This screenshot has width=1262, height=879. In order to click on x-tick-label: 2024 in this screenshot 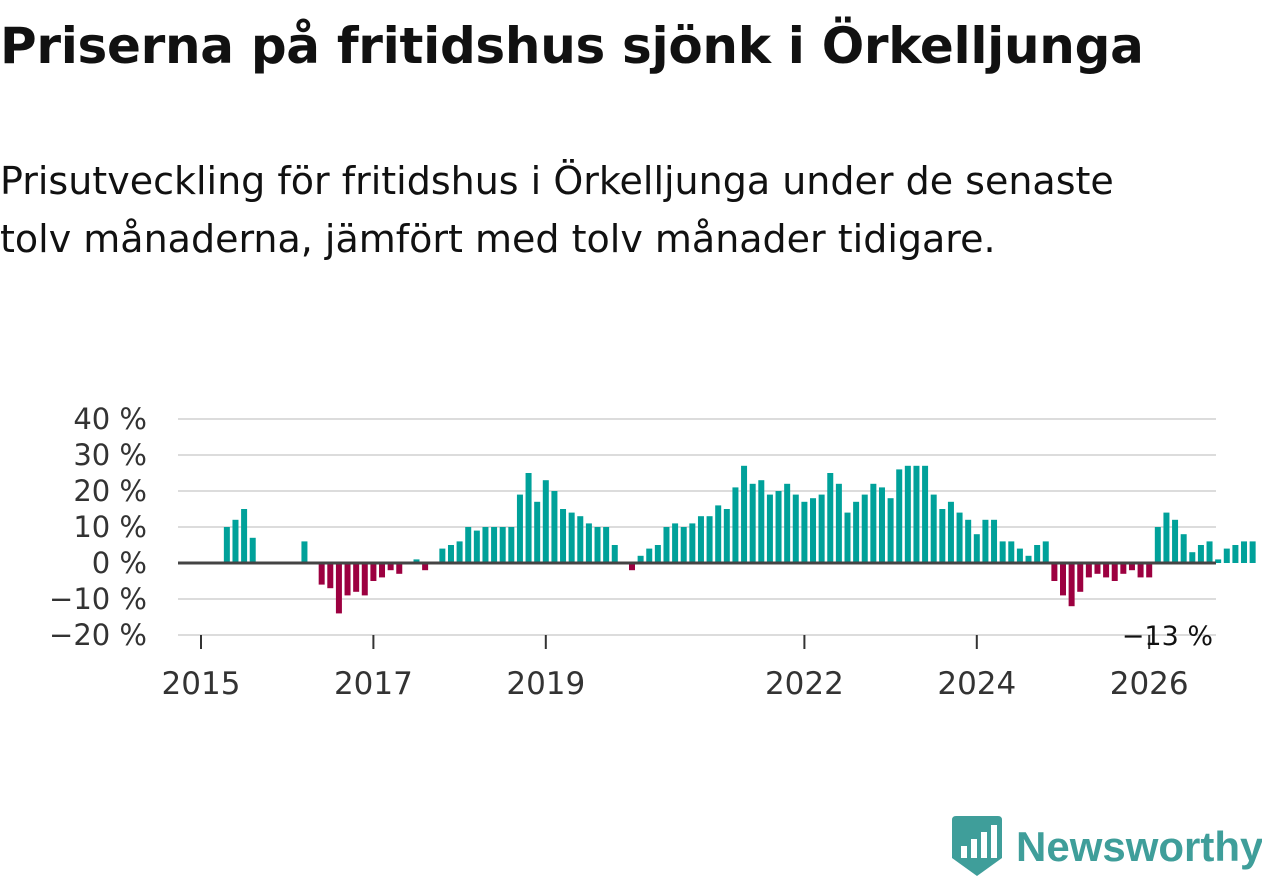, I will do `click(976, 684)`.